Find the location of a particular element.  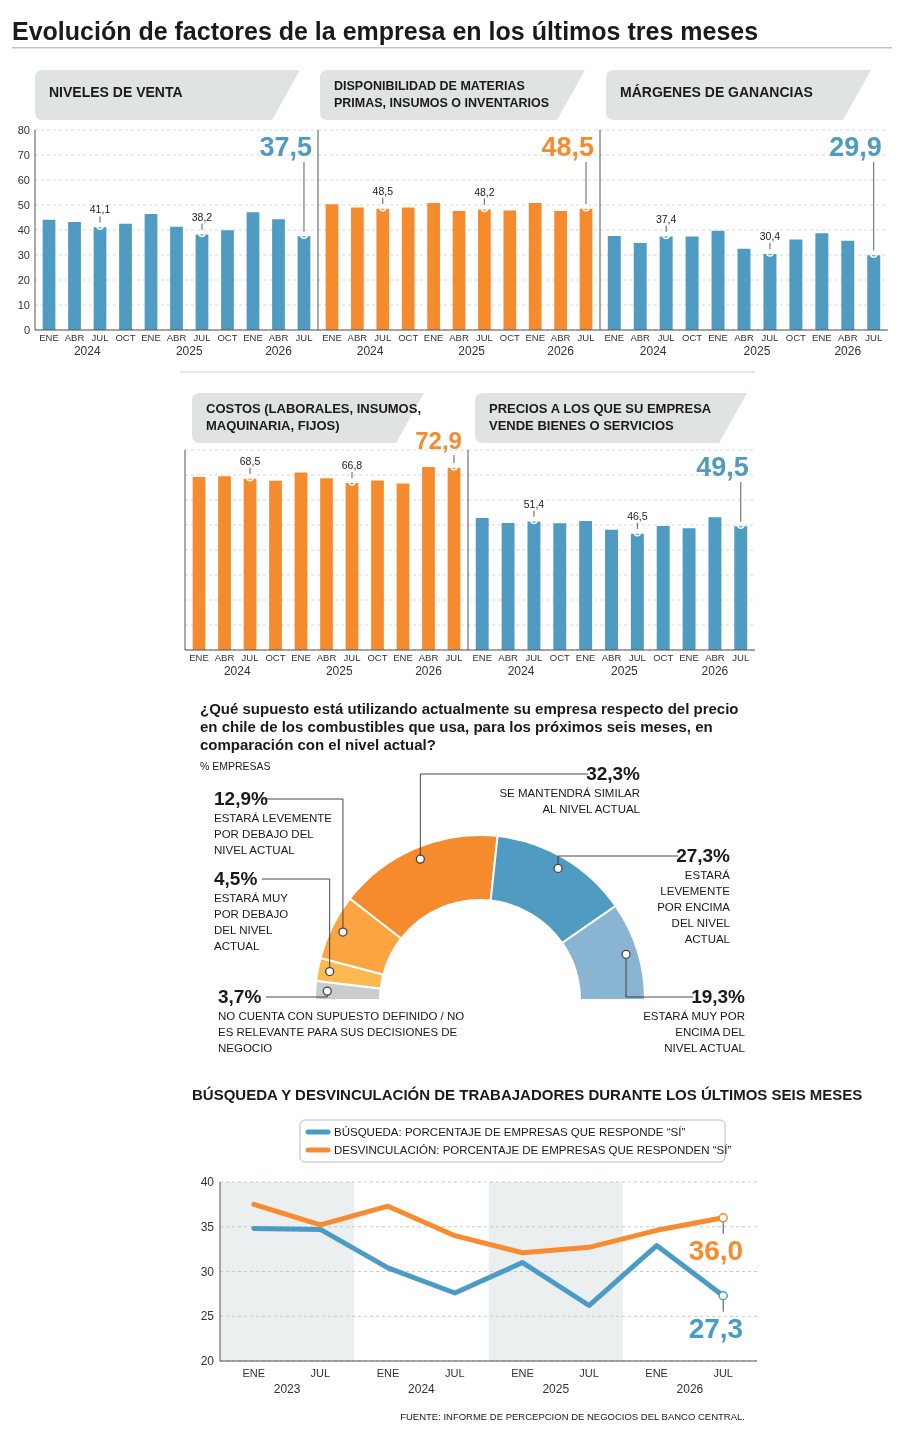

chart-subtitle: MÁRGENES DE GANANCIAS is located at coordinates (716, 92).